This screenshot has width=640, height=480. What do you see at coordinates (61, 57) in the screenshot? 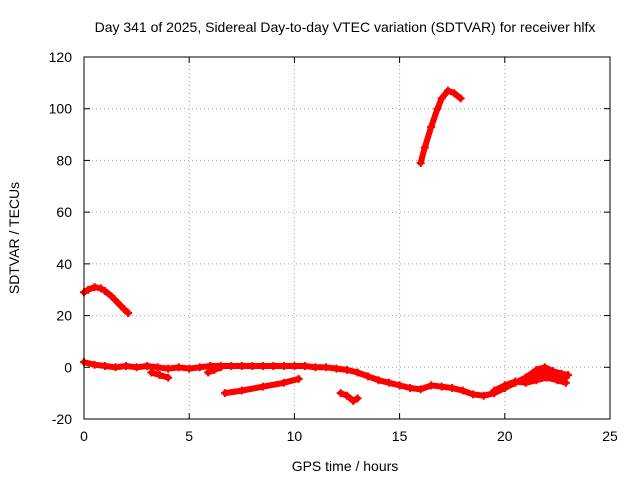
I see `y-tick-label: 120` at bounding box center [61, 57].